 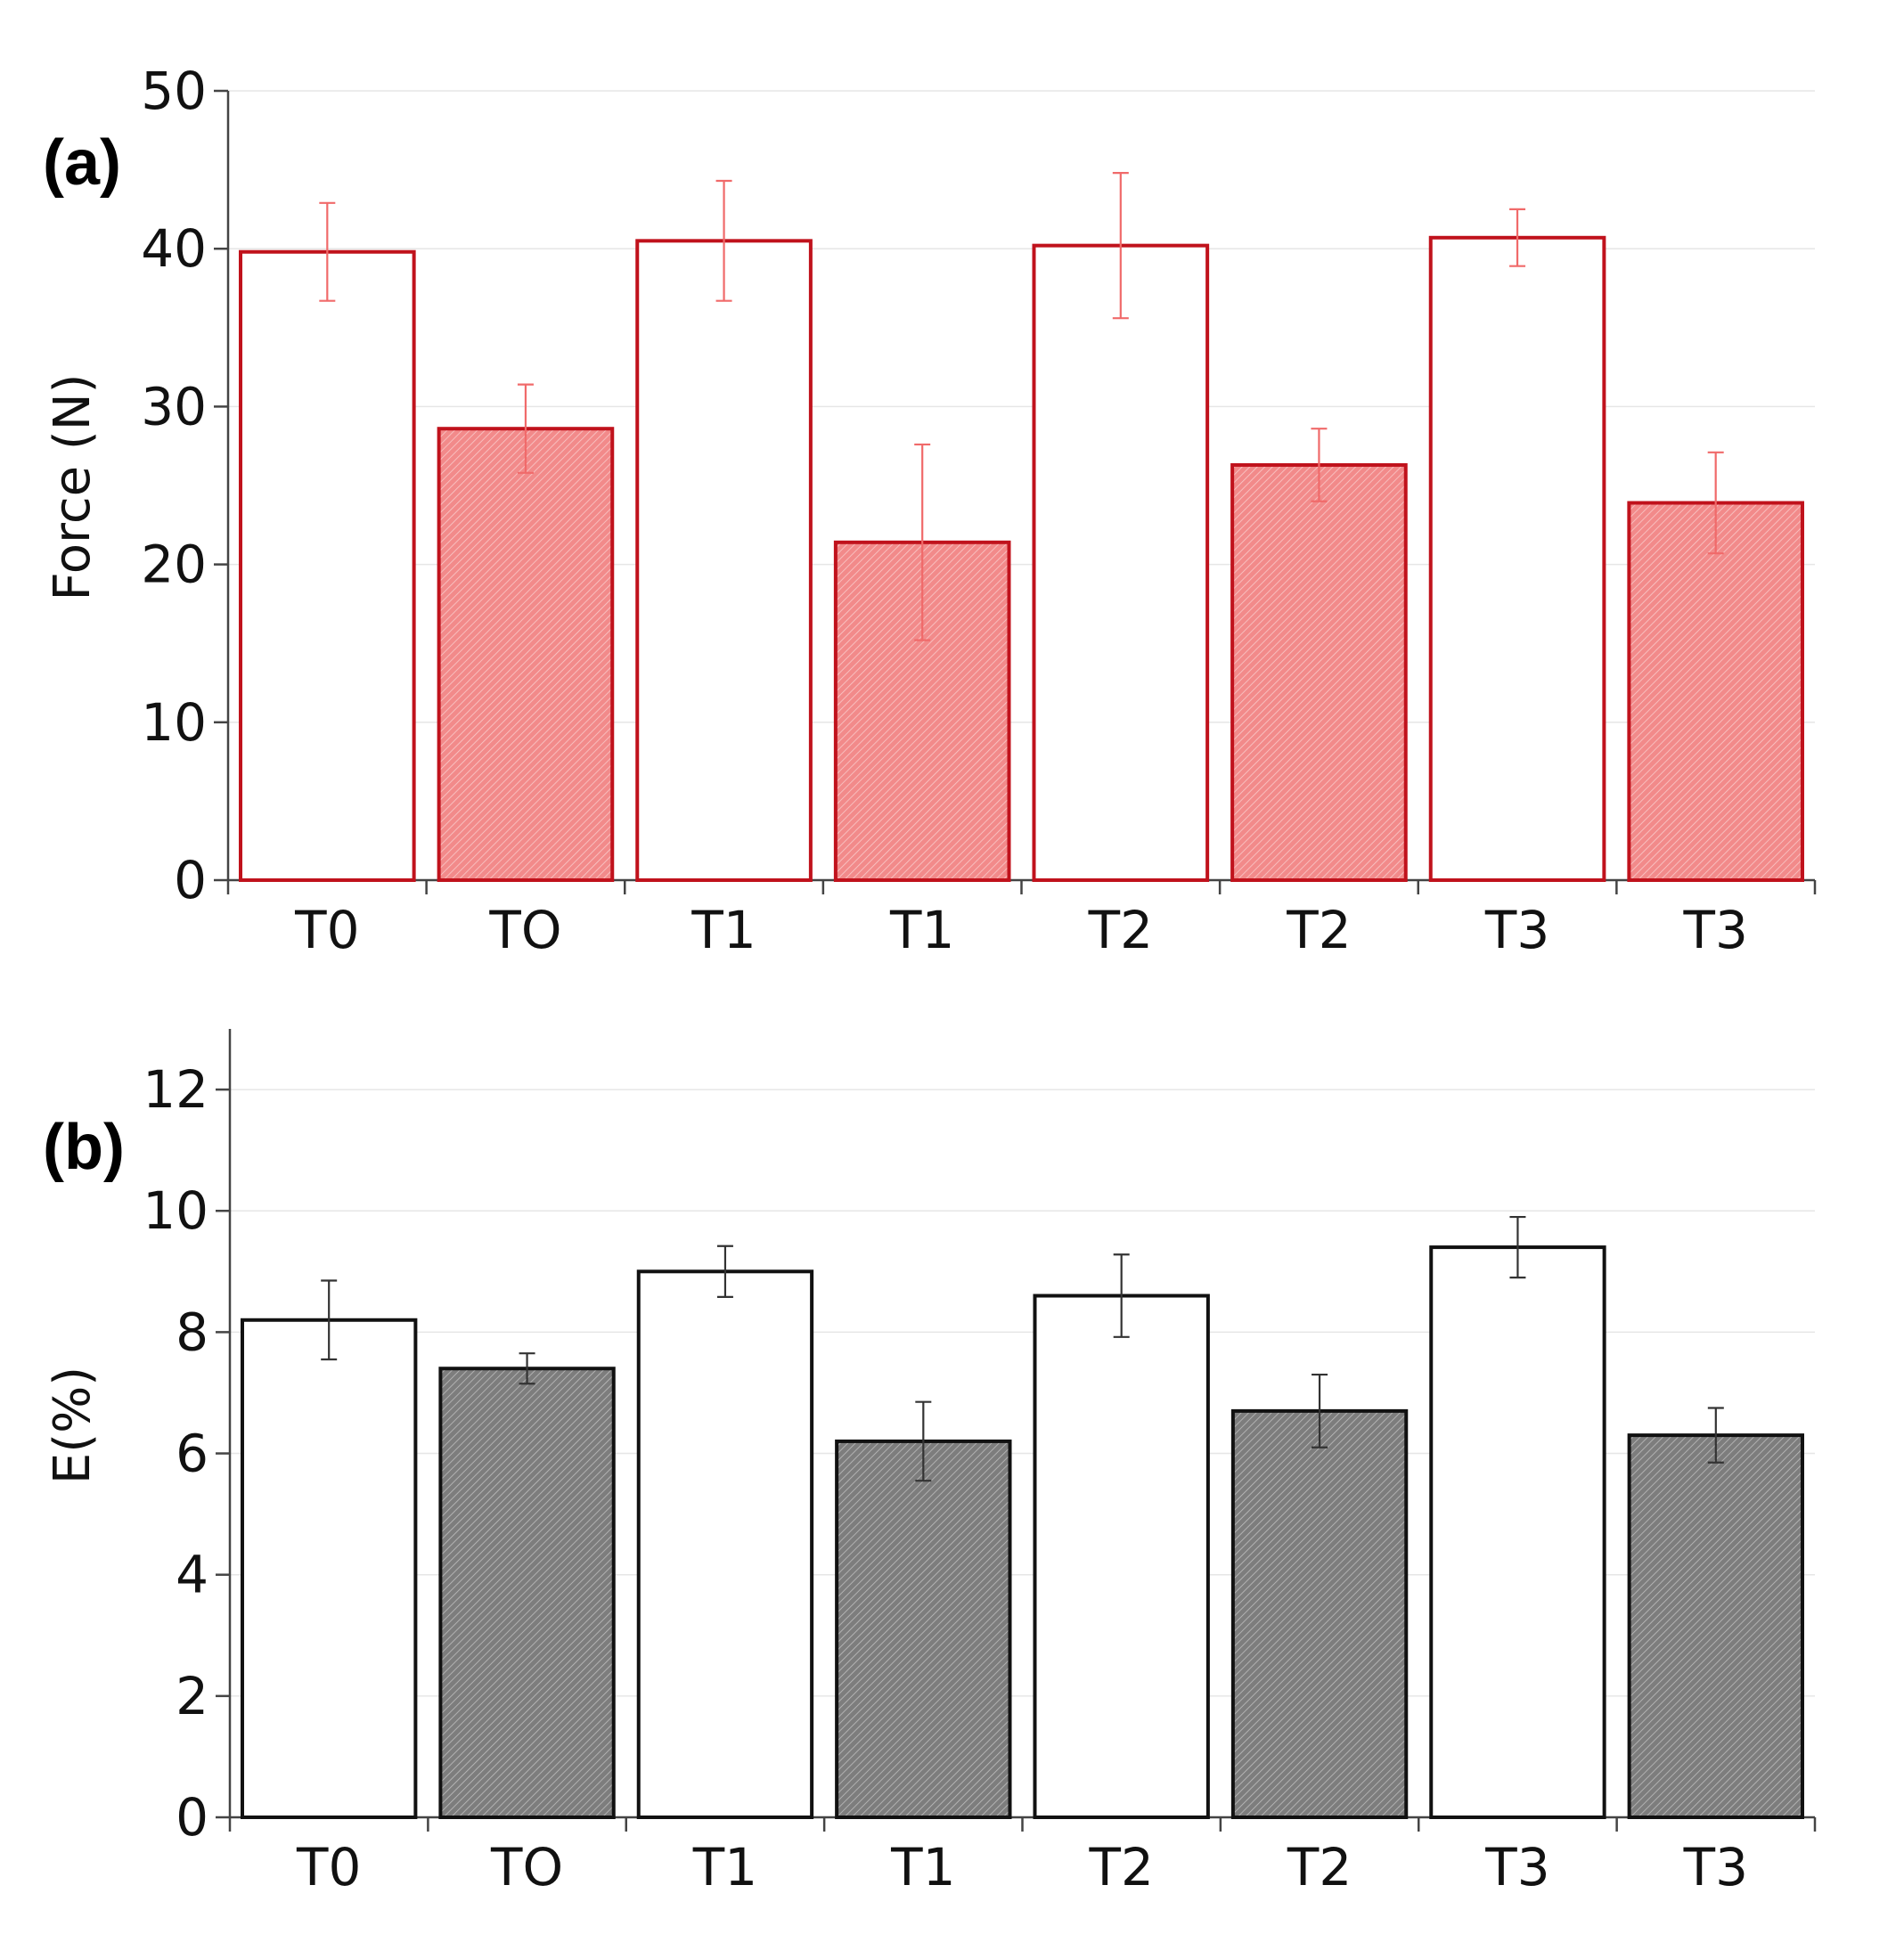 I want to click on panel-b-y-axis-title: E(%), so click(x=73, y=1425).